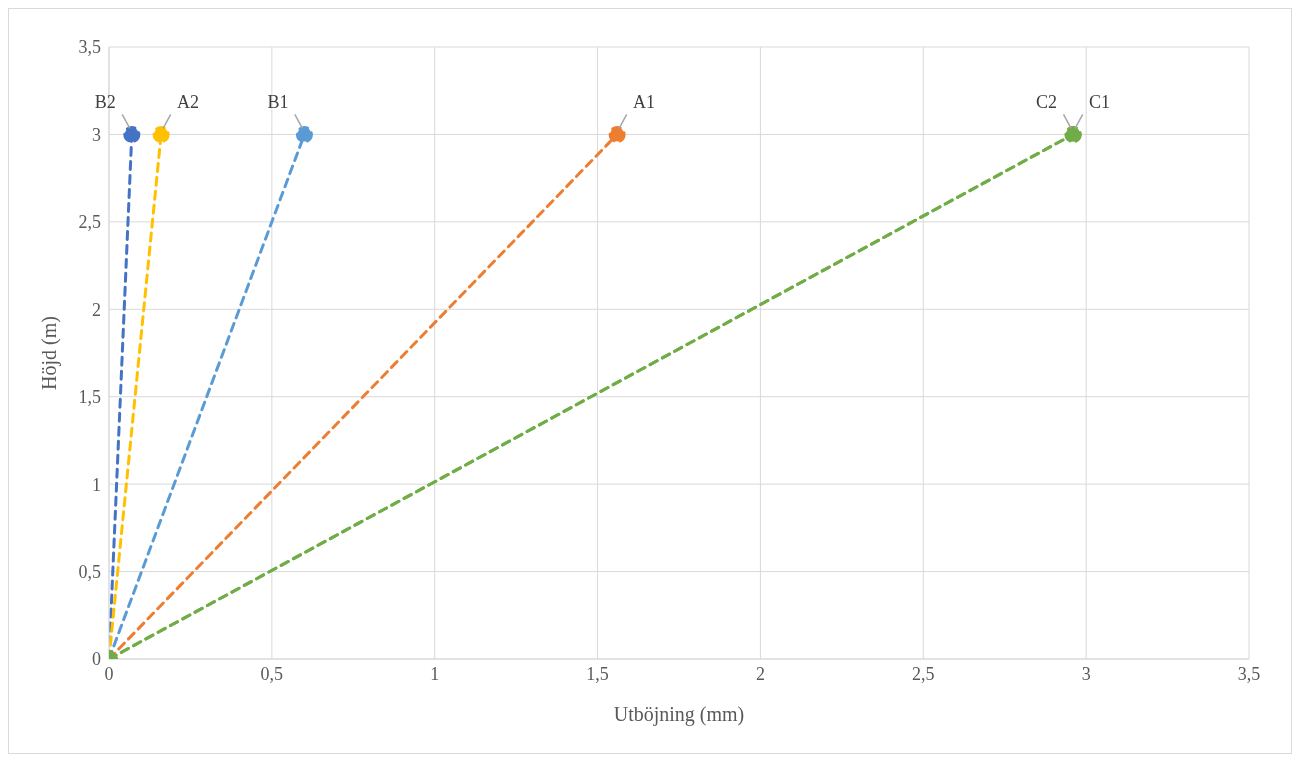 This screenshot has width=1298, height=760. Describe the element at coordinates (96, 309) in the screenshot. I see `y-tick-label: 2` at that location.